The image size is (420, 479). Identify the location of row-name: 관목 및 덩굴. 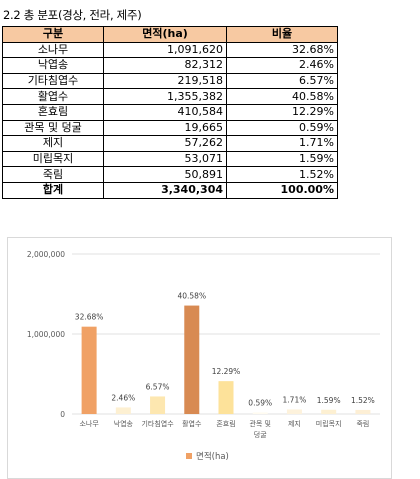
(53, 128).